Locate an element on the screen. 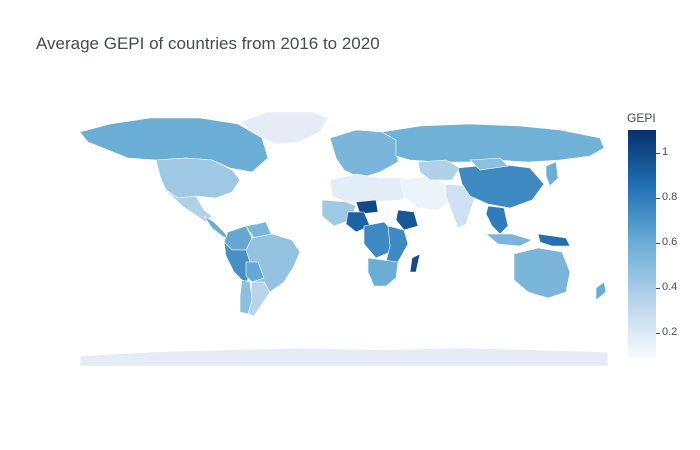 The height and width of the screenshot is (450, 700). colorbar-tick-label: 0.2 is located at coordinates (670, 332).